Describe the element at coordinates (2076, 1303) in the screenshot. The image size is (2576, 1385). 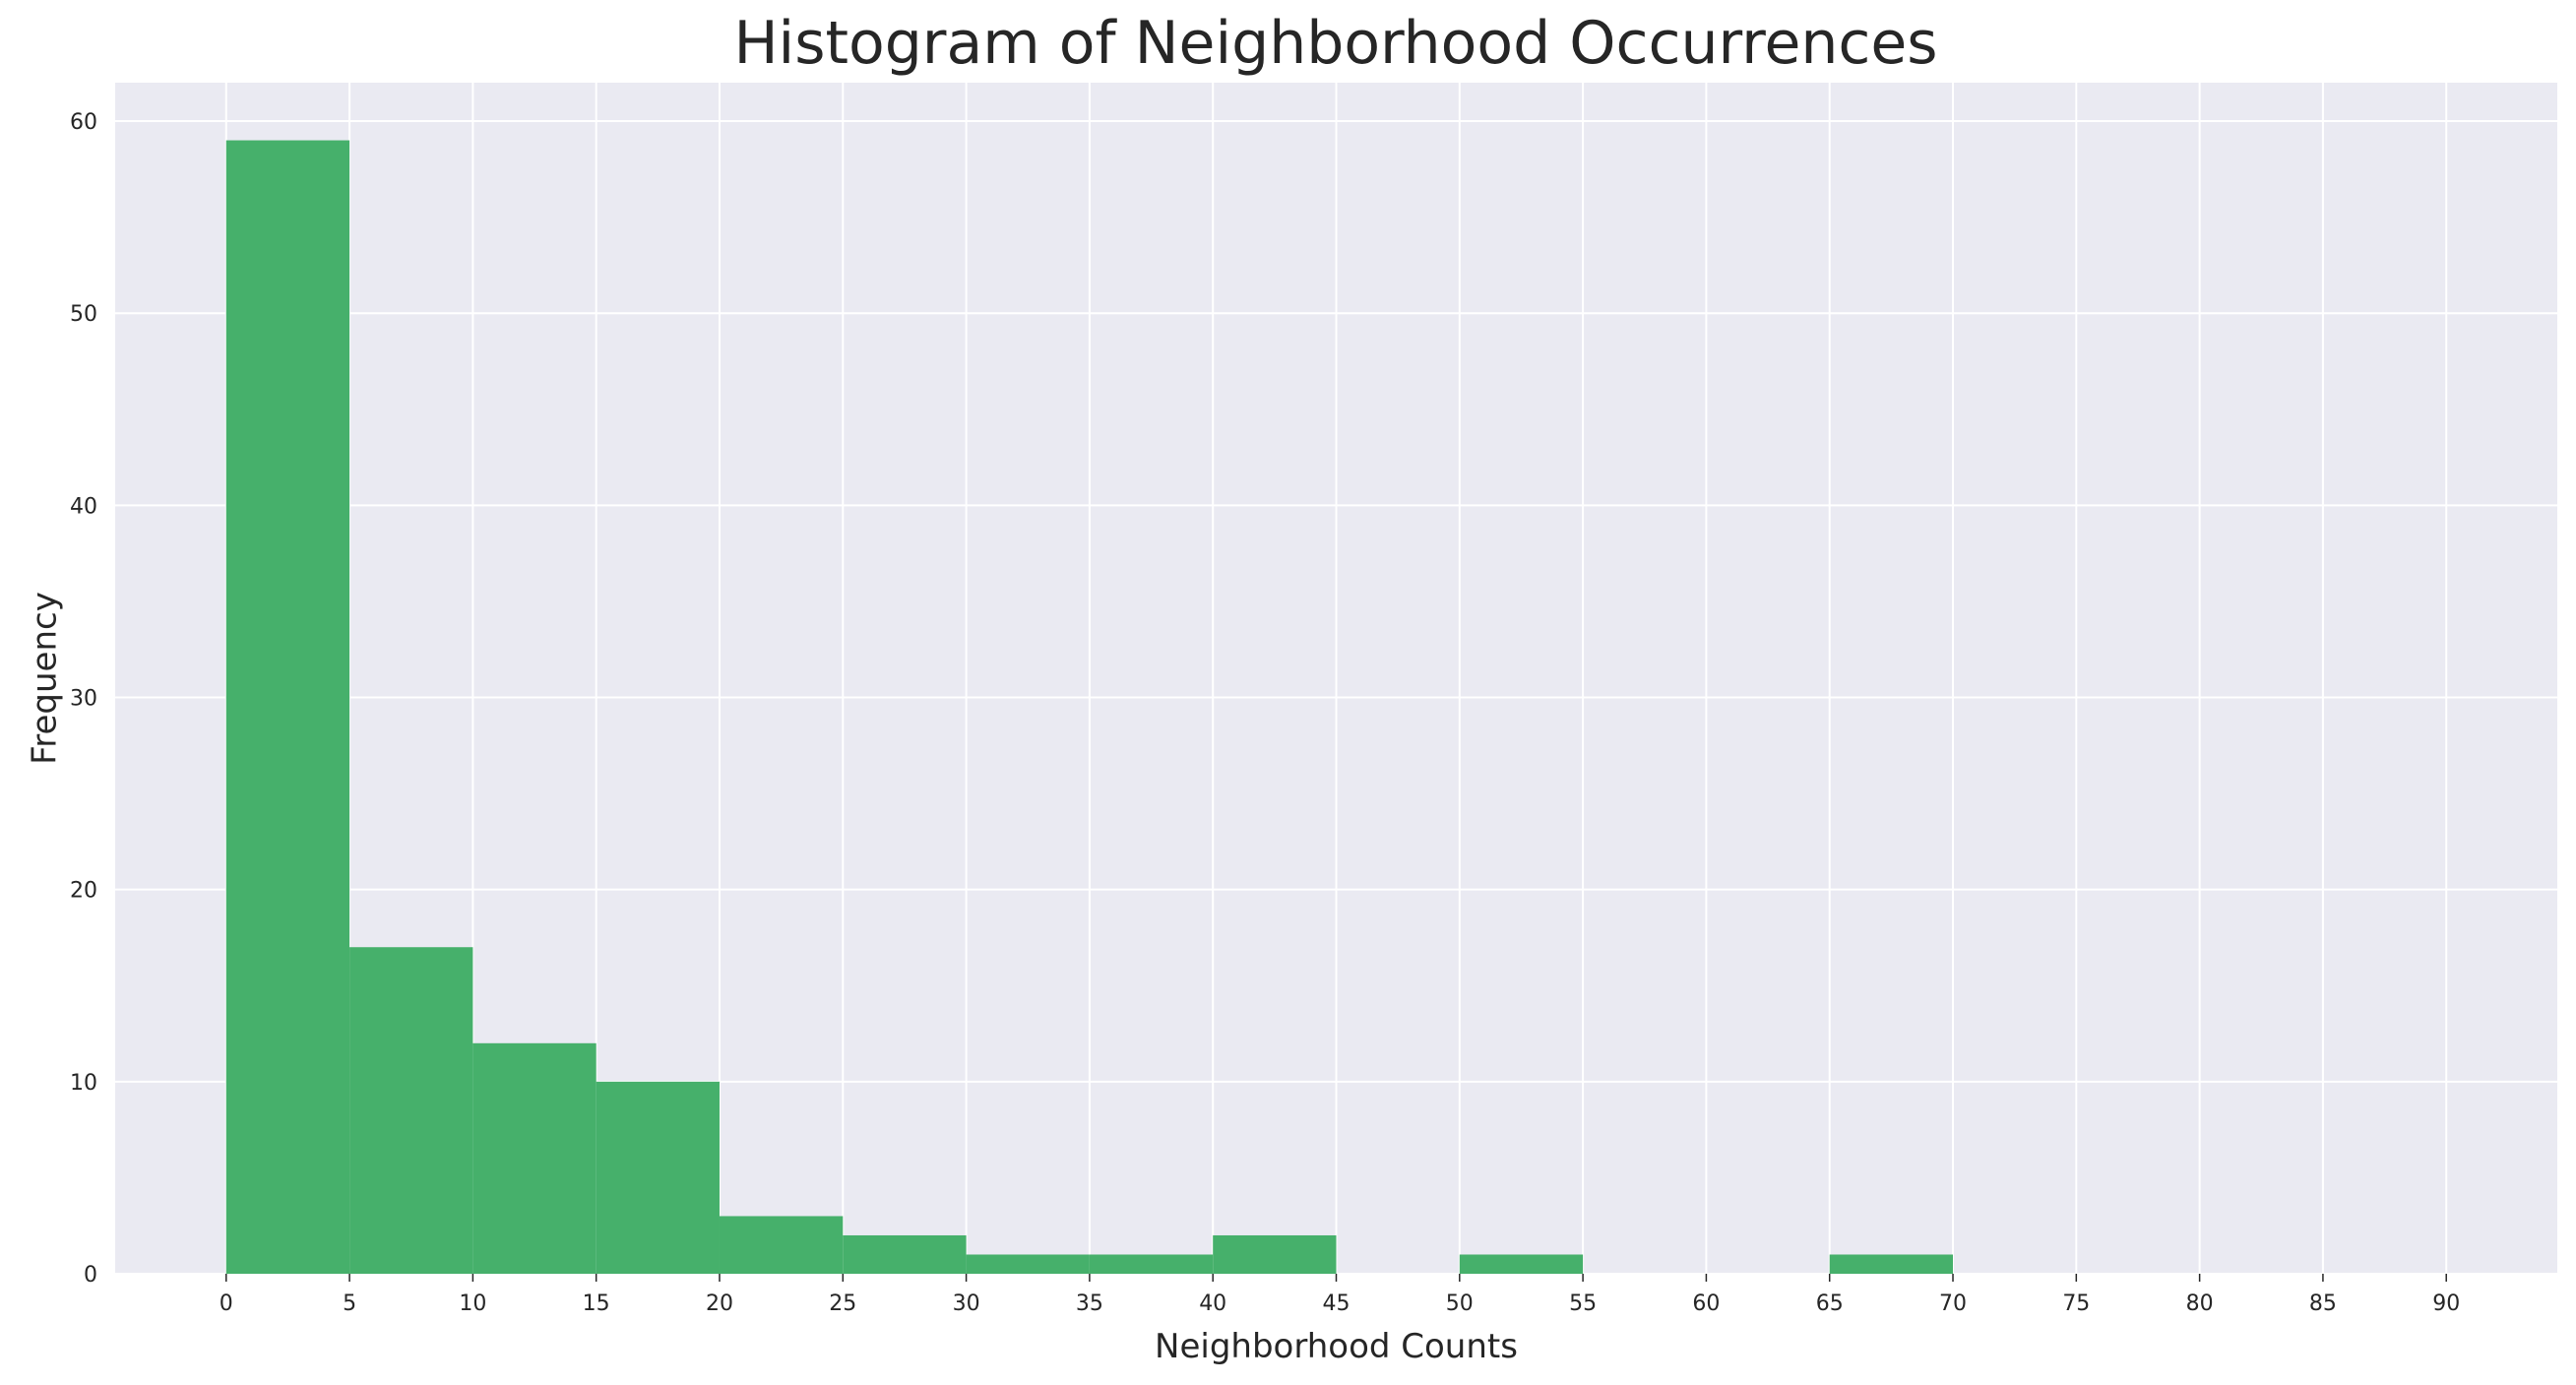
I see `x-tick-label: 75` at that location.